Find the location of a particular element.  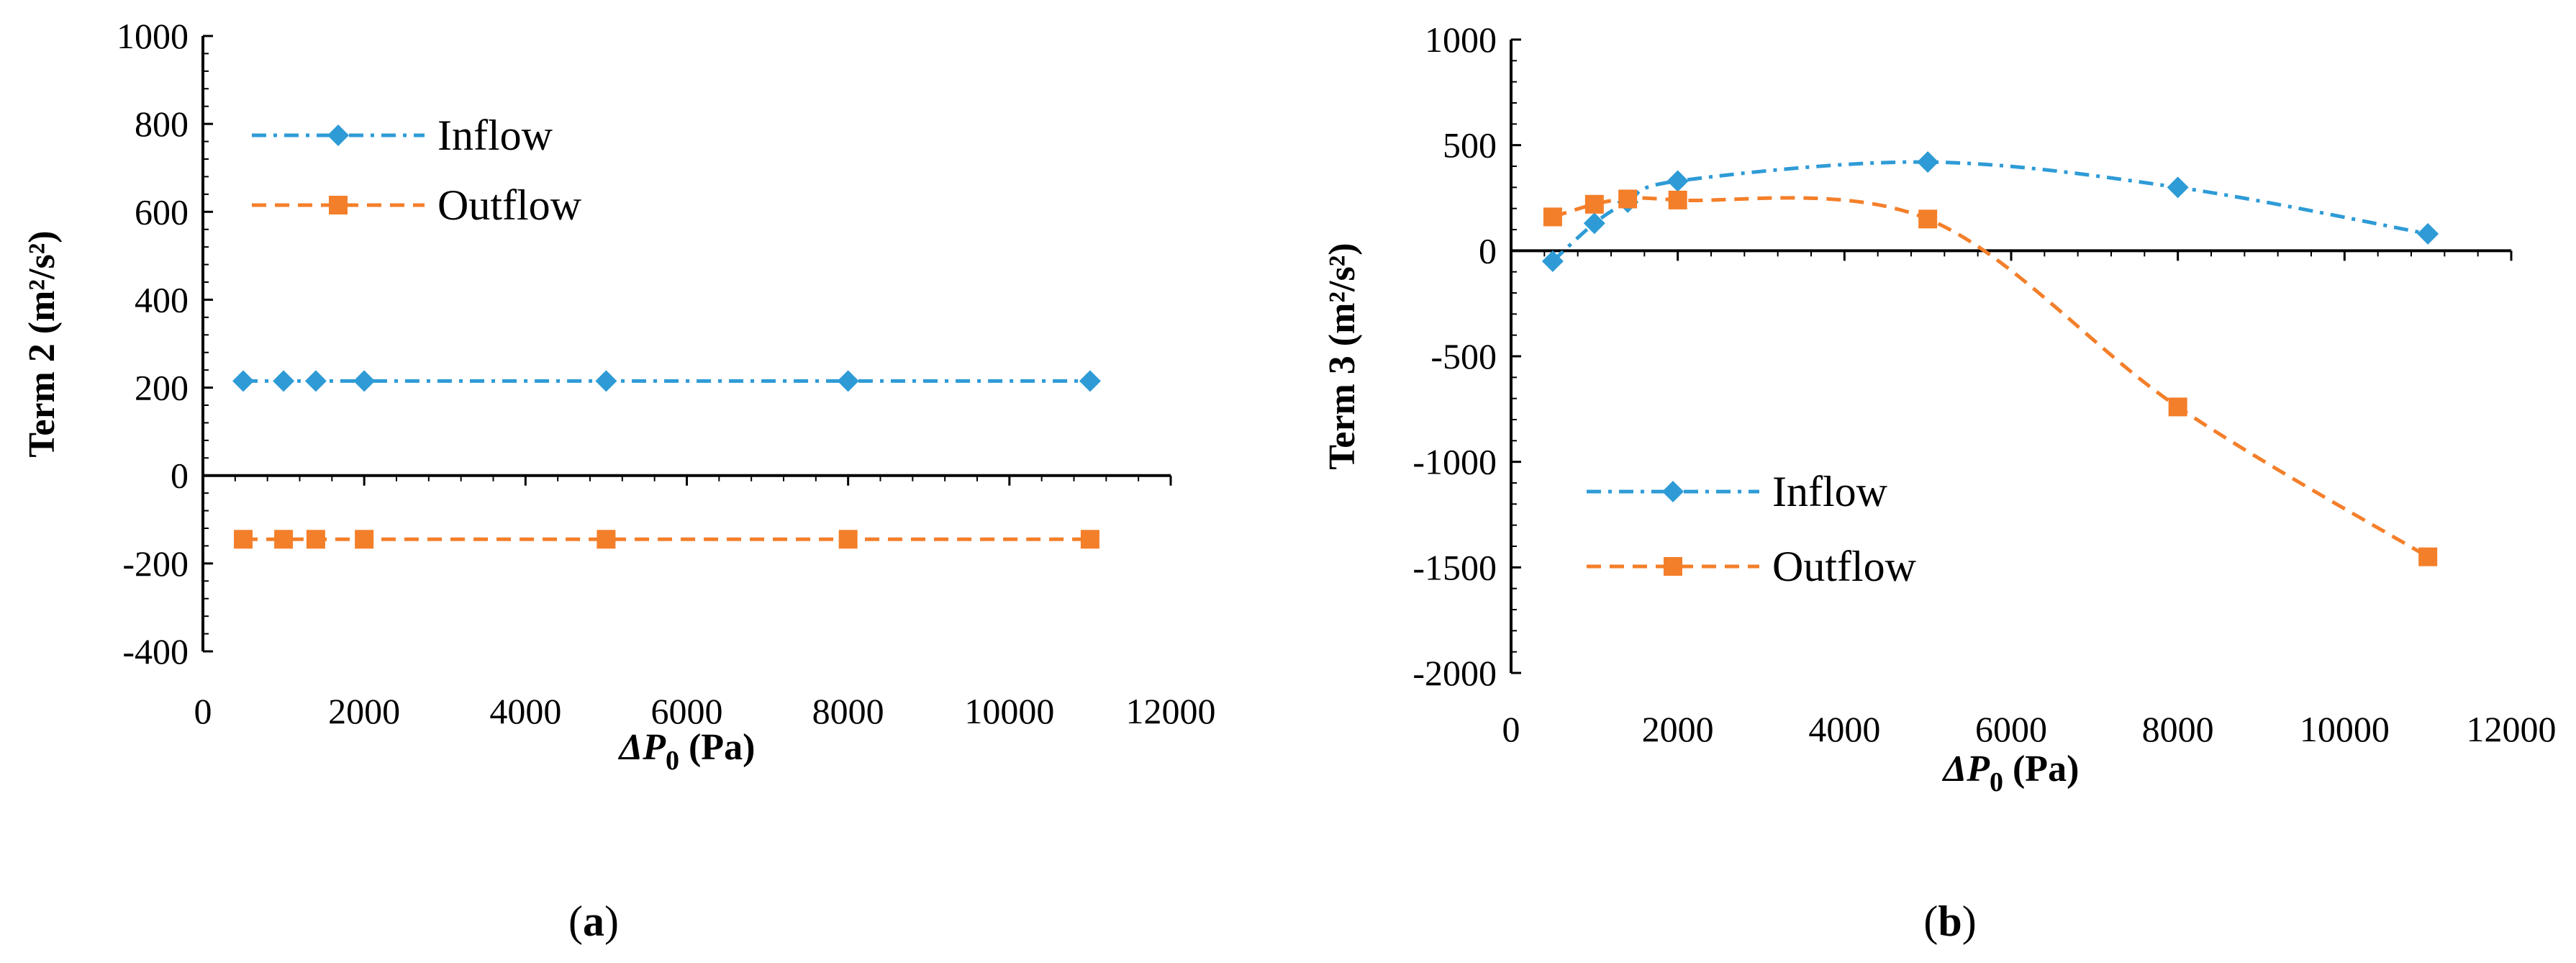

series-line-inflow is located at coordinates (1989, 211).